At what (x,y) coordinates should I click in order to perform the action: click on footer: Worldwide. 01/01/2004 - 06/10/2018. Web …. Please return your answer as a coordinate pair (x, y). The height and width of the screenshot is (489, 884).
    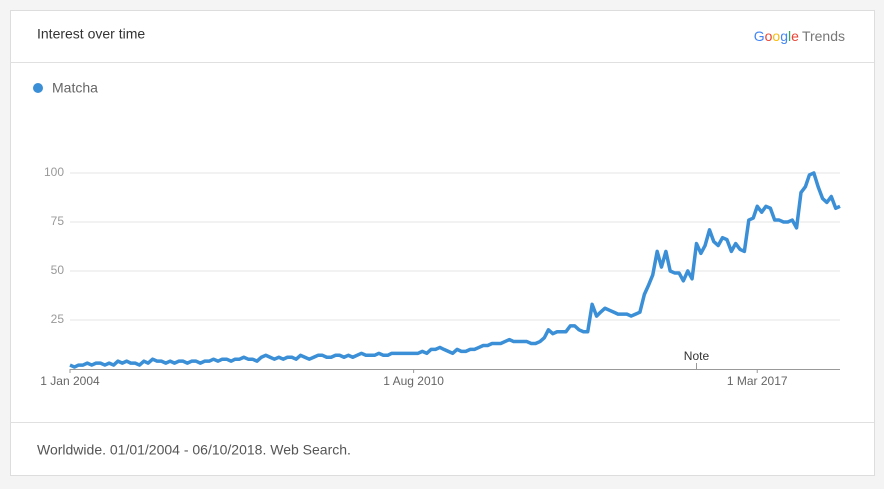
    Looking at the image, I should click on (194, 450).